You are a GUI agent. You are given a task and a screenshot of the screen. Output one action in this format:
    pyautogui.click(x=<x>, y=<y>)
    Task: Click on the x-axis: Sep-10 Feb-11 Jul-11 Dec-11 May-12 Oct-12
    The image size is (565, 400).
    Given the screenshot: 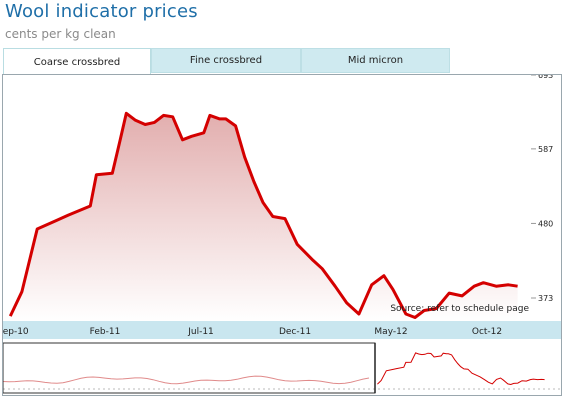 What is the action you would take?
    pyautogui.click(x=251, y=332)
    